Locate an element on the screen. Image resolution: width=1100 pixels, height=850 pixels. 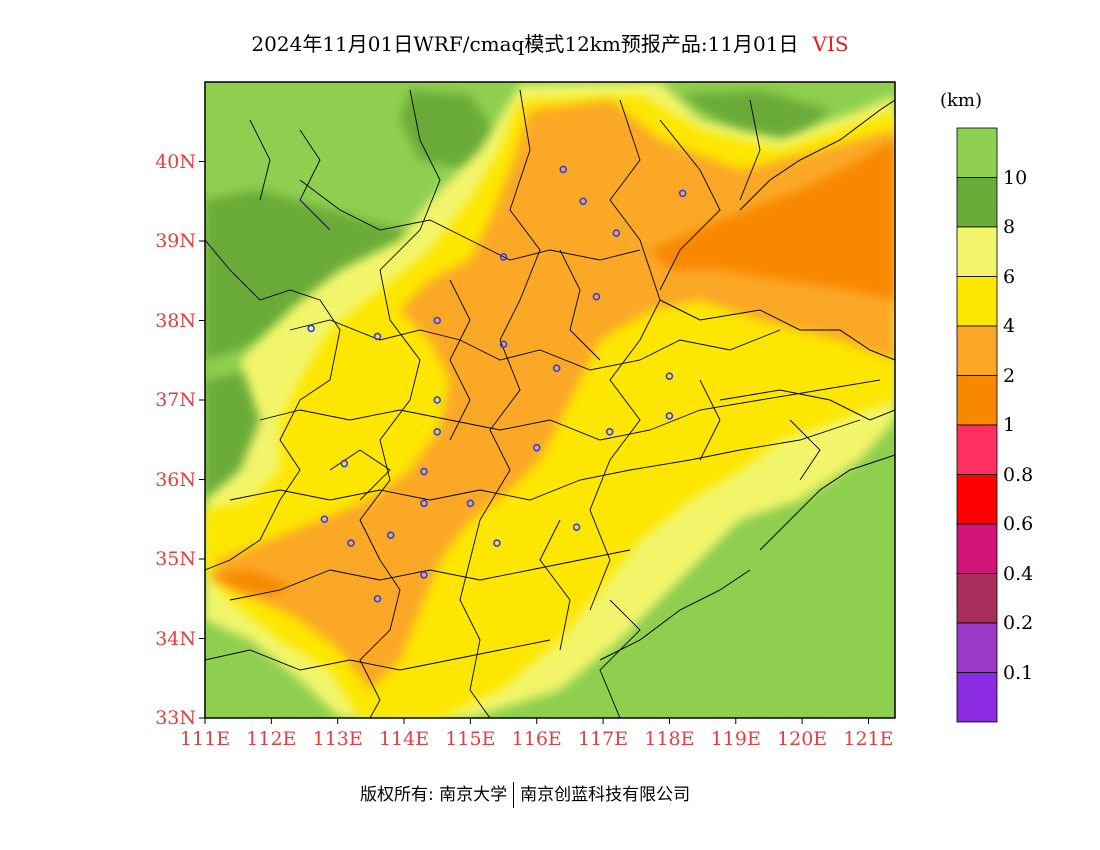
footer-left: 版权所有: 南京大学 is located at coordinates (434, 795).